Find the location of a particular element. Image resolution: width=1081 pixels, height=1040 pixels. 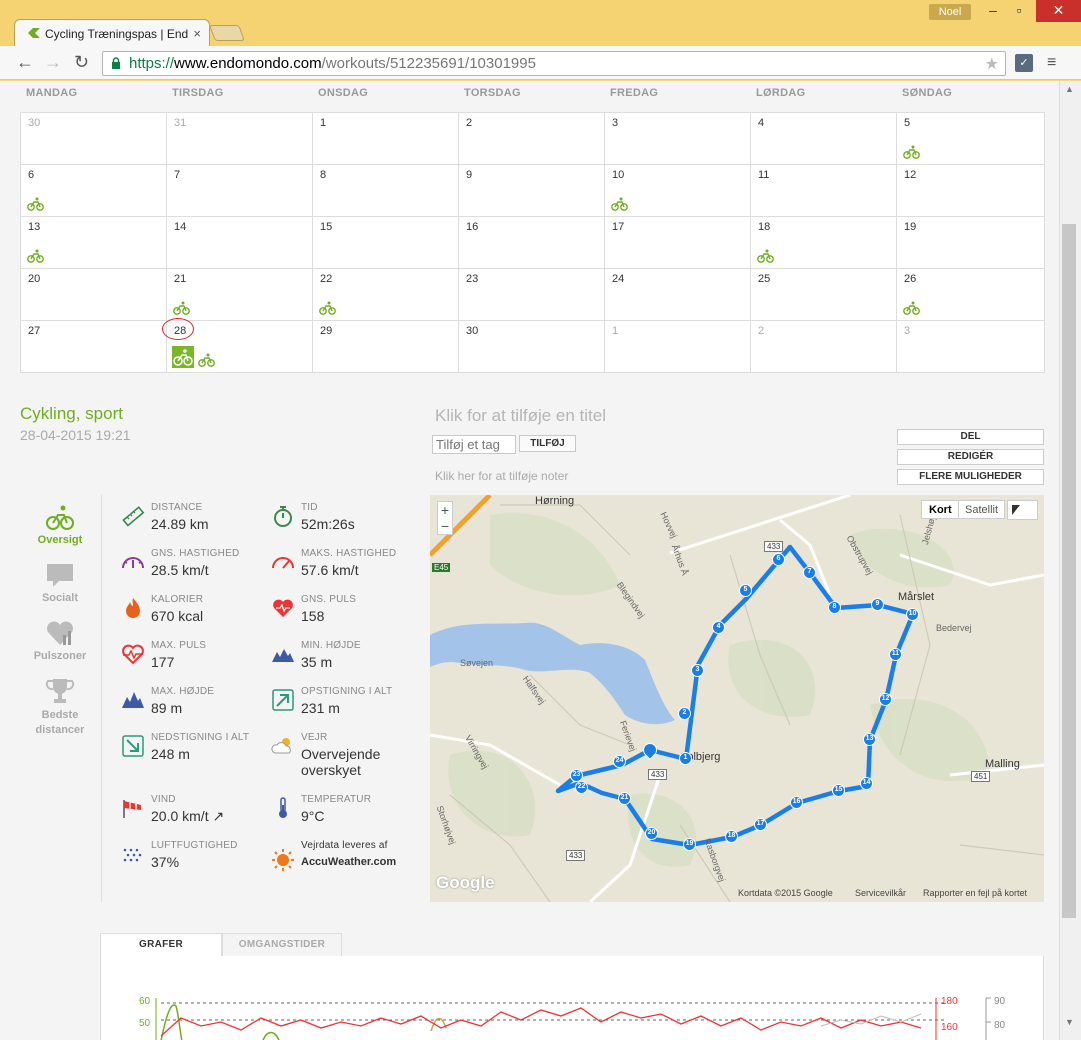

fullscreen-button is located at coordinates (1022, 510).